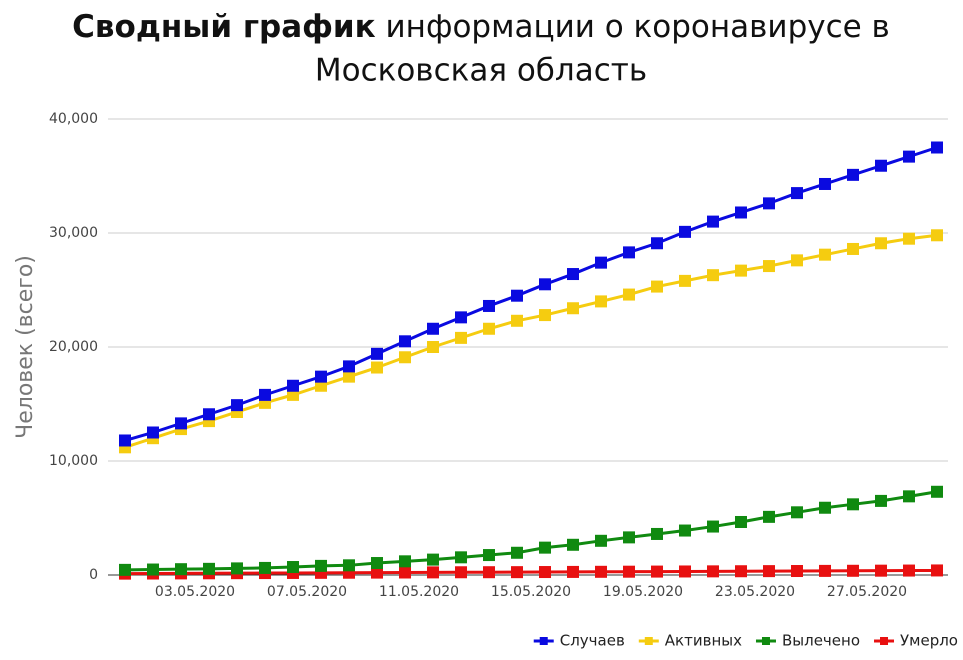 The width and height of the screenshot is (963, 660). Describe the element at coordinates (481, 71) in the screenshot. I see `chart-title-line2: Московская область` at that location.